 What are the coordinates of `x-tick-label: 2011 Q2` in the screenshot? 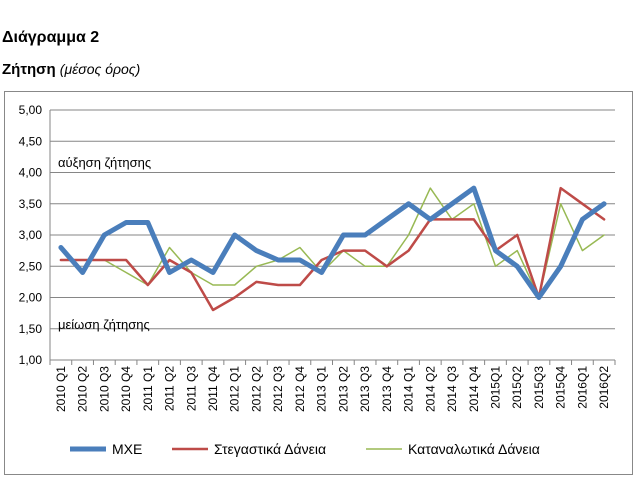 It's located at (170, 388).